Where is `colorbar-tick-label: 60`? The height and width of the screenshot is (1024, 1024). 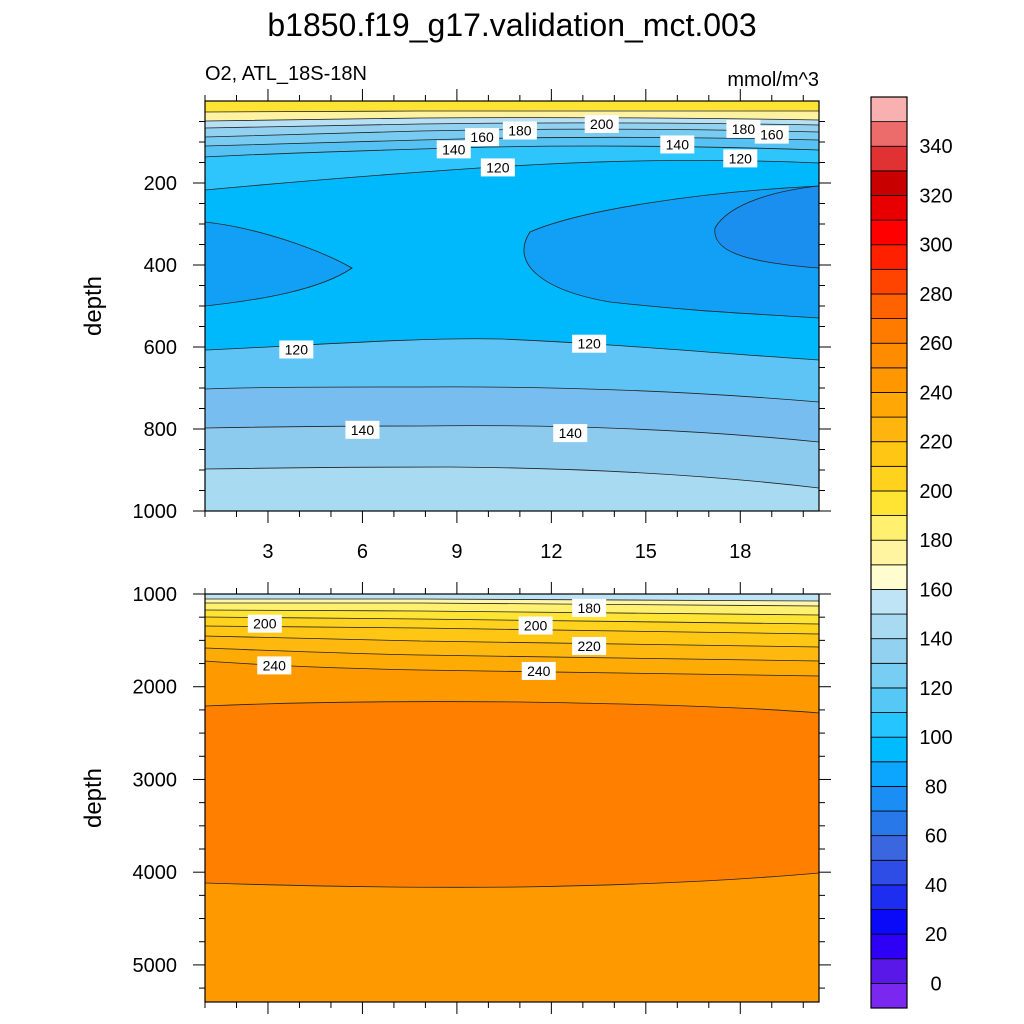 colorbar-tick-label: 60 is located at coordinates (936, 837).